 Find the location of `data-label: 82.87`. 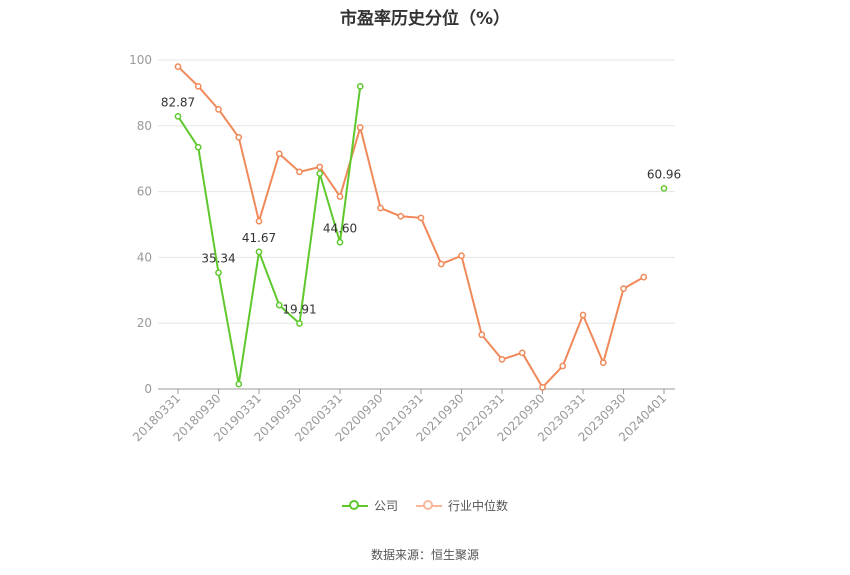

data-label: 82.87 is located at coordinates (178, 102).